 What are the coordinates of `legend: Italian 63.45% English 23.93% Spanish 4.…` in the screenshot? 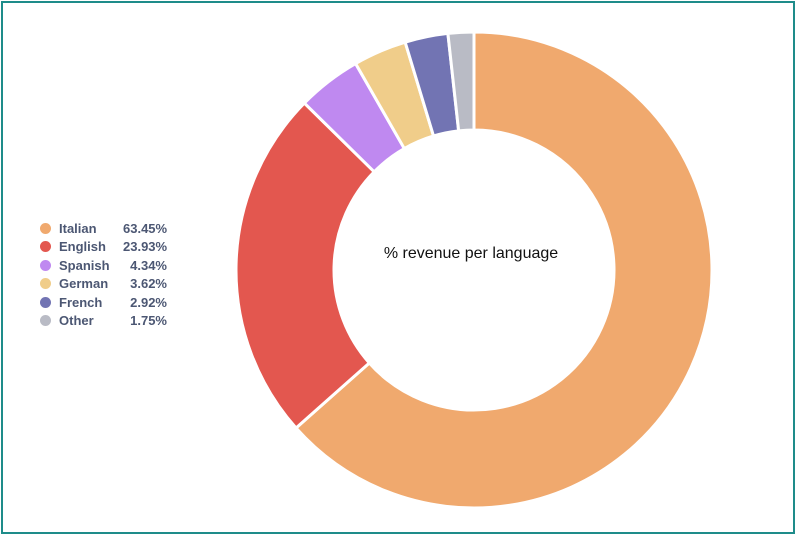 It's located at (103, 274).